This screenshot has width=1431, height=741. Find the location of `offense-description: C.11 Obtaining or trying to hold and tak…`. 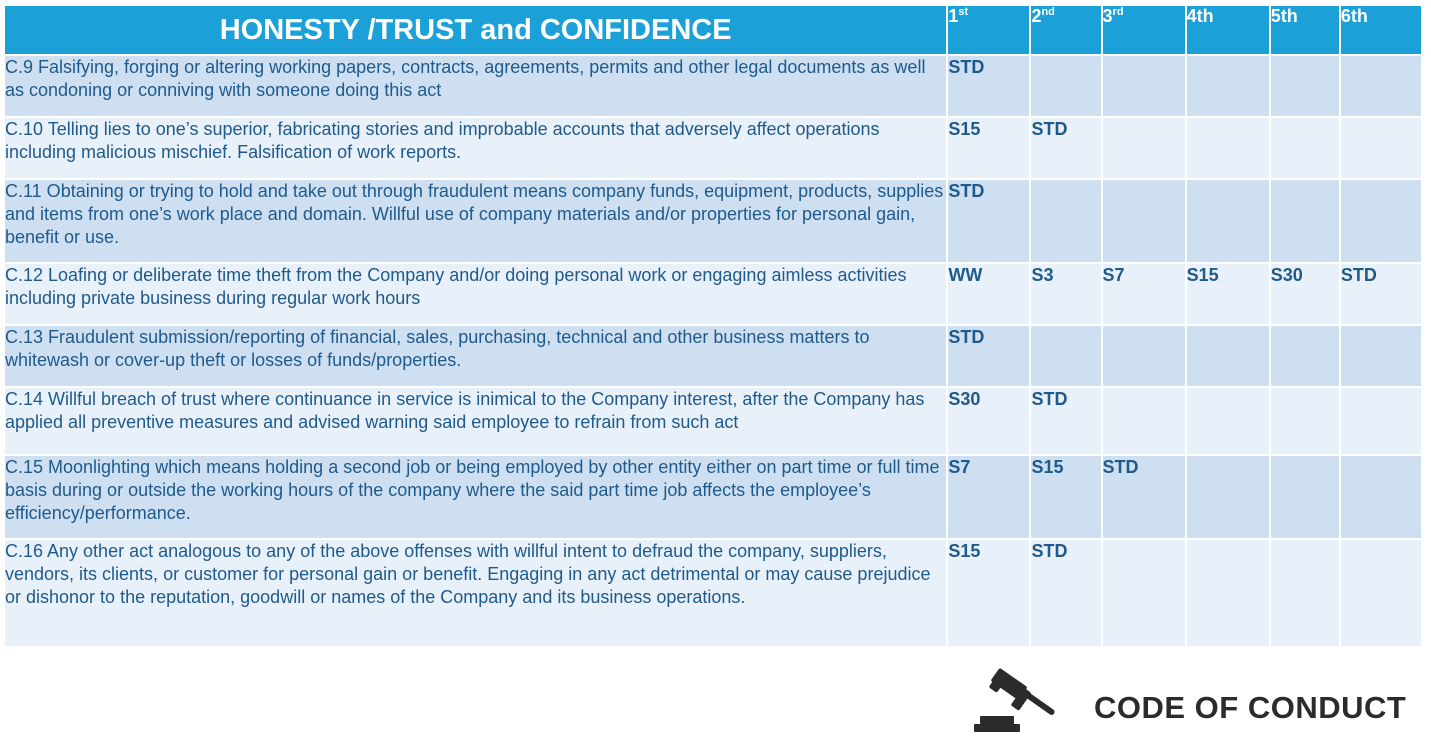

offense-description: C.11 Obtaining or trying to hold and tak… is located at coordinates (476, 221).